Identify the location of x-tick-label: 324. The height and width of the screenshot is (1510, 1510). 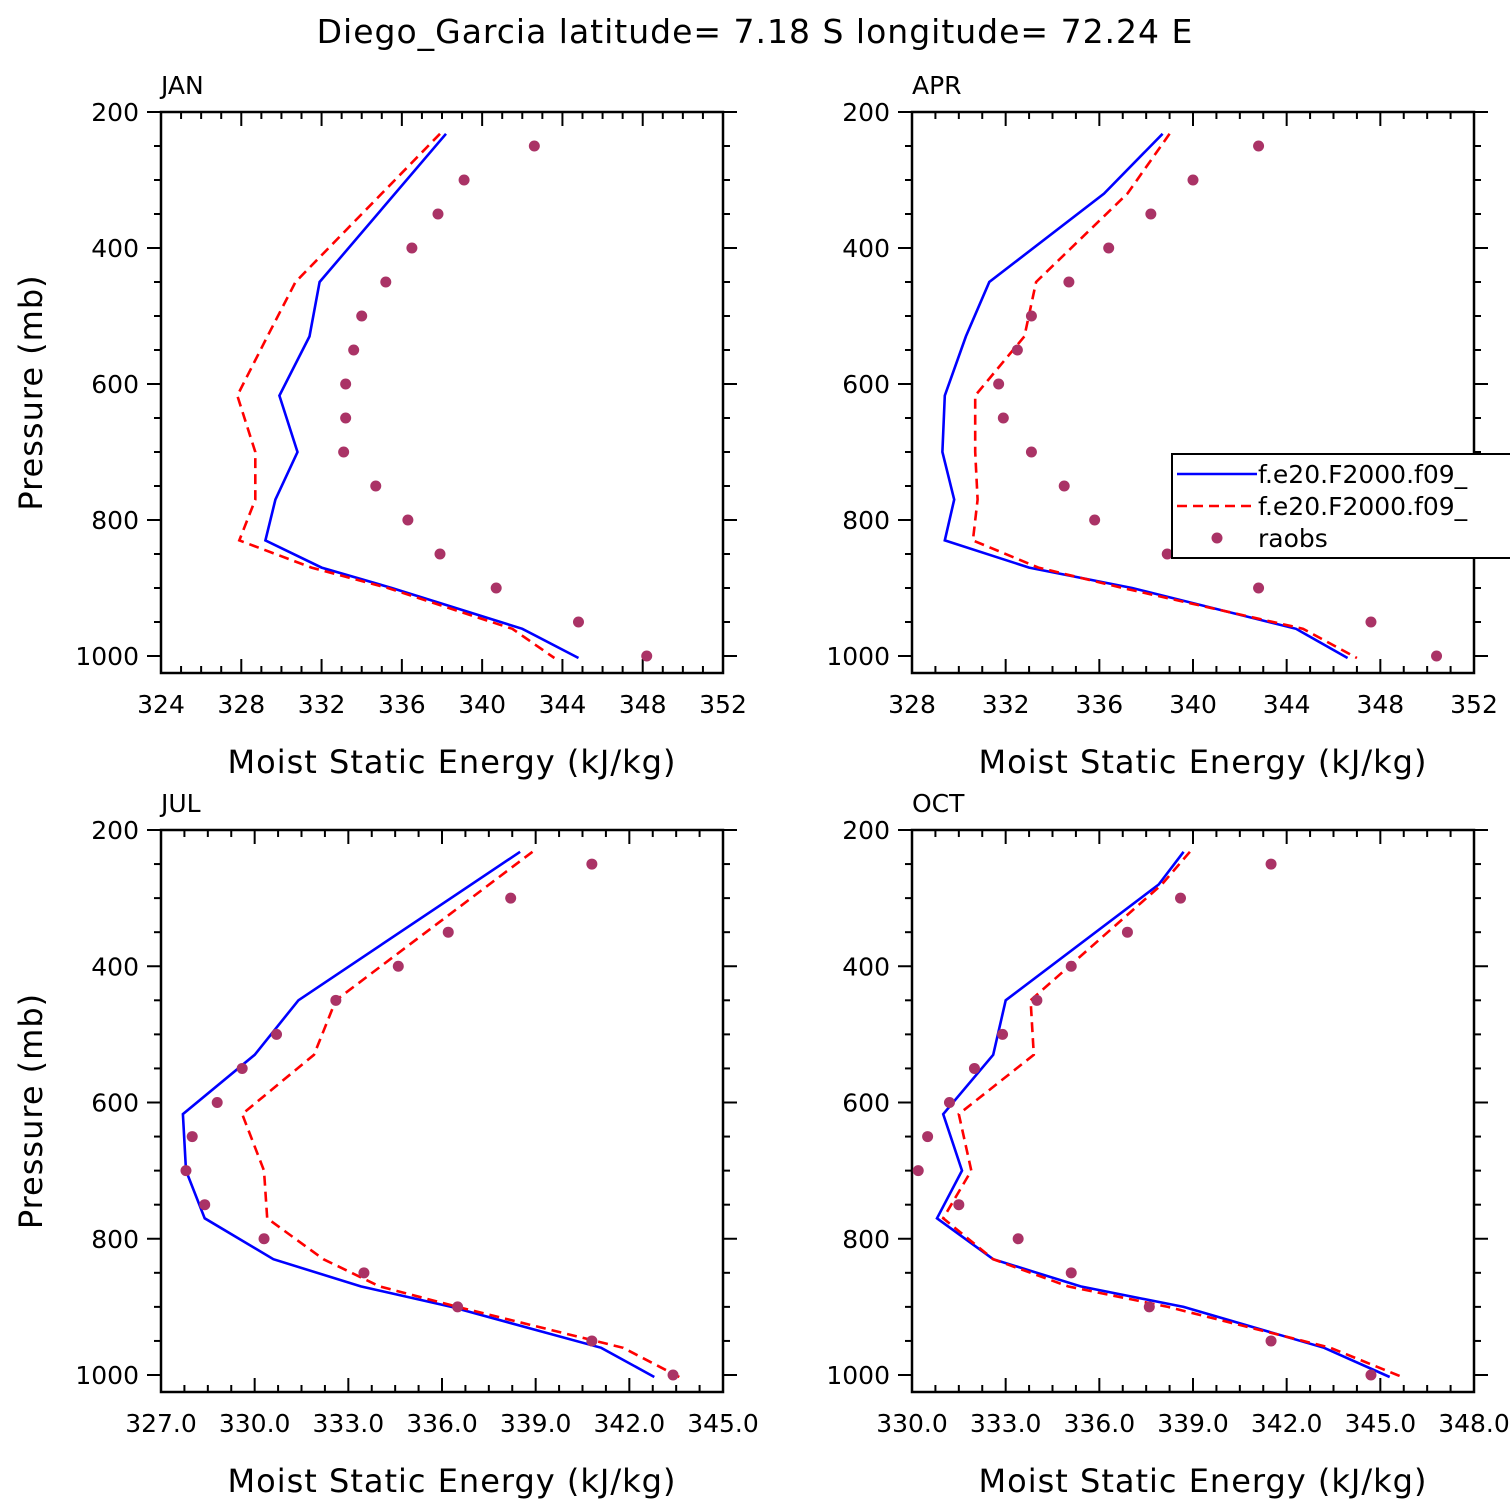
(161, 704).